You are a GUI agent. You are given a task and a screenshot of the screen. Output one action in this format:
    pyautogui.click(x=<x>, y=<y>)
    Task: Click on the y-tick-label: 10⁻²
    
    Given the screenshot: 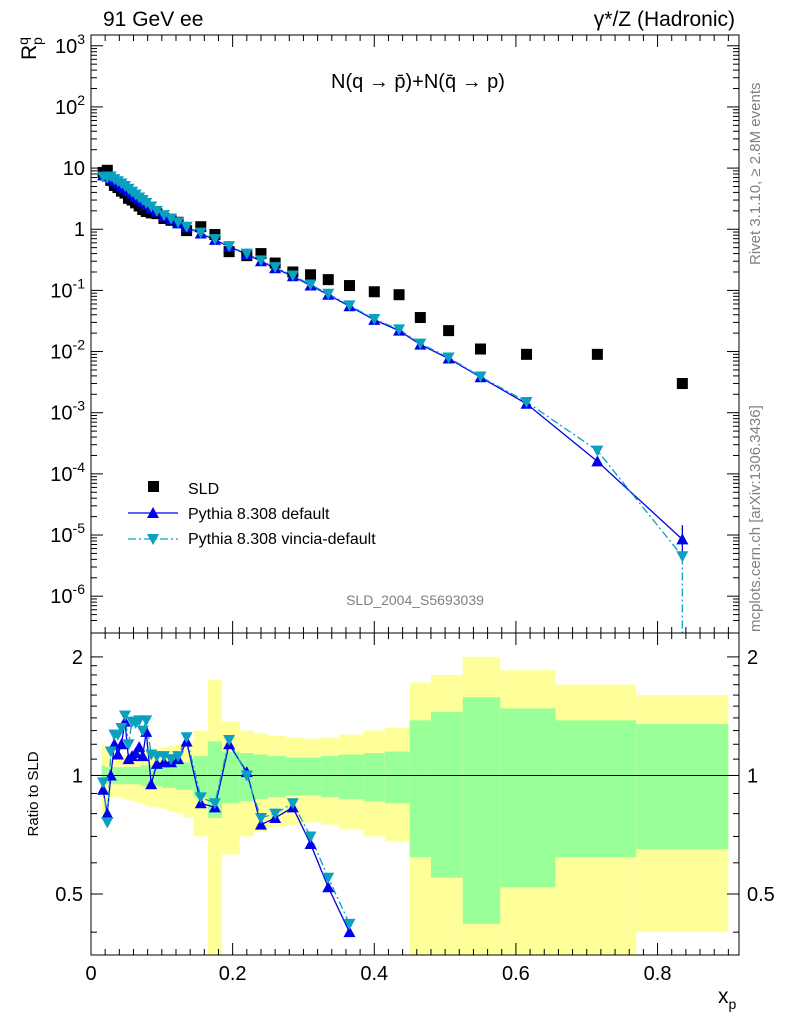 What is the action you would take?
    pyautogui.click(x=67, y=350)
    